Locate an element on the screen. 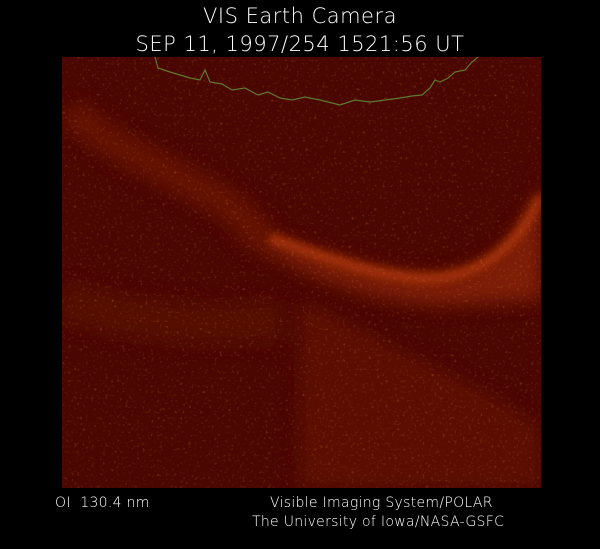 This screenshot has height=549, width=600. coastline is located at coordinates (316, 81).